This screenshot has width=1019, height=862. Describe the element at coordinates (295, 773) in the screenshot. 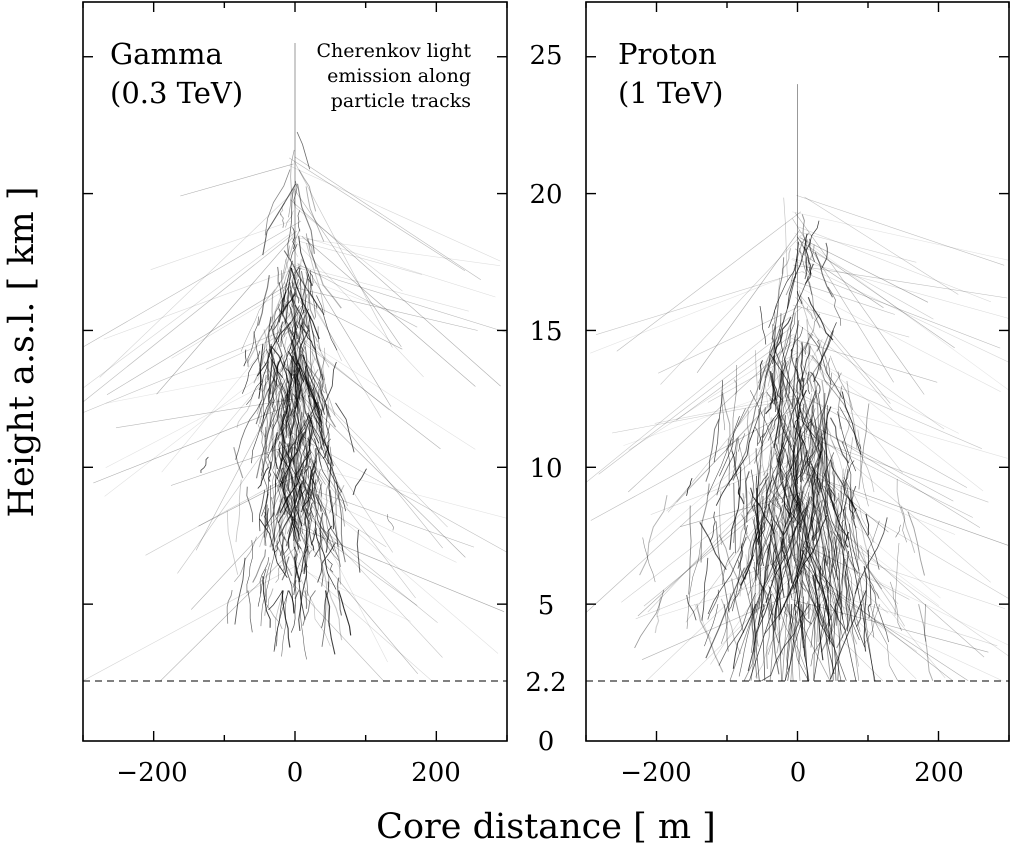

I see `gamma-xtick-label-0: 0` at that location.